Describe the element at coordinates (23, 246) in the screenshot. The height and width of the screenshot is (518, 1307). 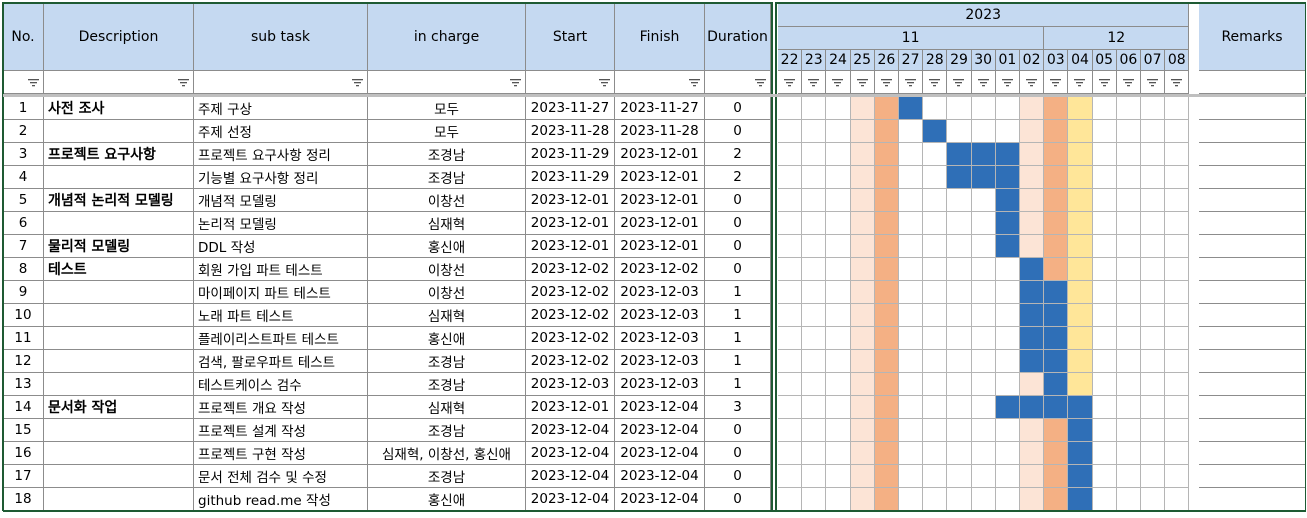
I see `row-number: 7` at that location.